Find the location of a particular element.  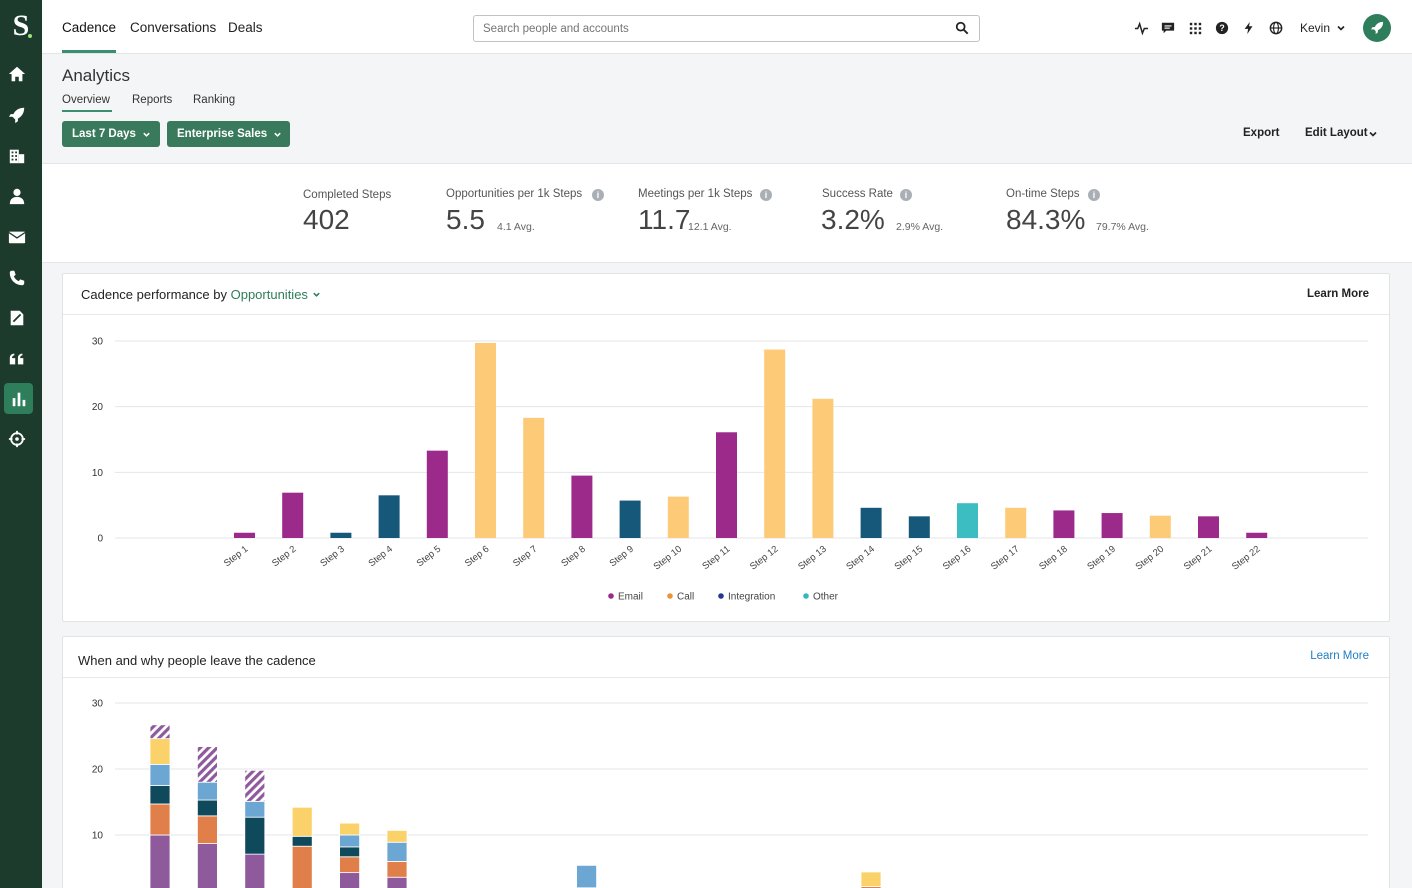

tab-conversations: Conversations is located at coordinates (173, 27).